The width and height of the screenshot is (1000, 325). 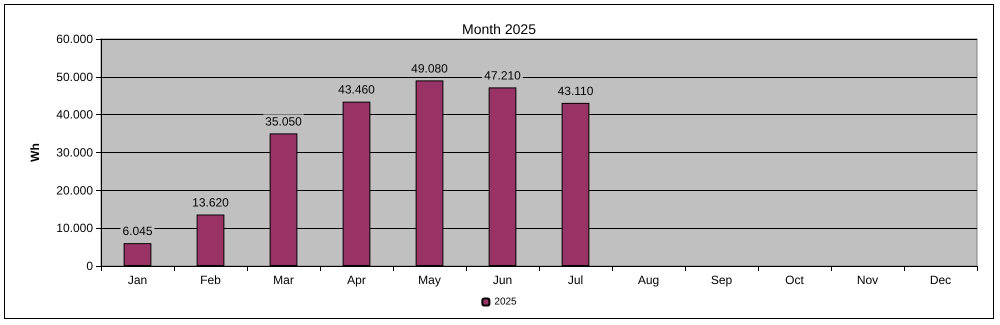 What do you see at coordinates (283, 280) in the screenshot?
I see `x-tick-label: Mar` at bounding box center [283, 280].